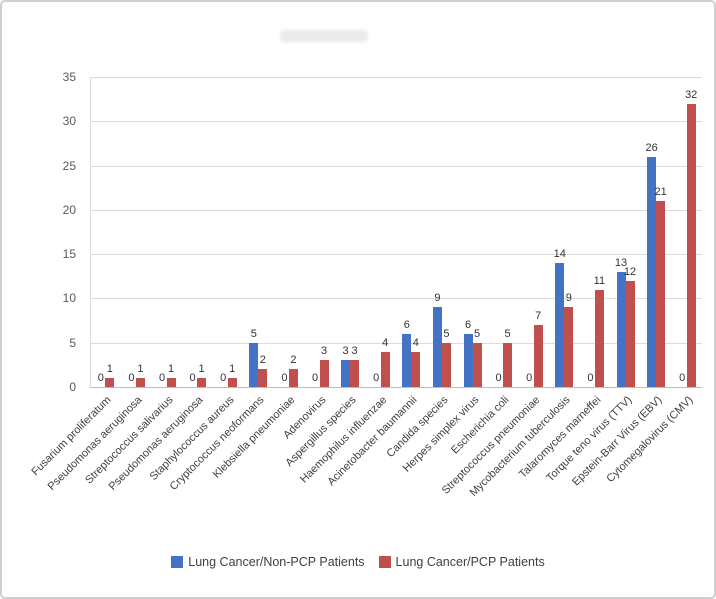  Describe the element at coordinates (630, 271) in the screenshot. I see `value-label: 12` at that location.